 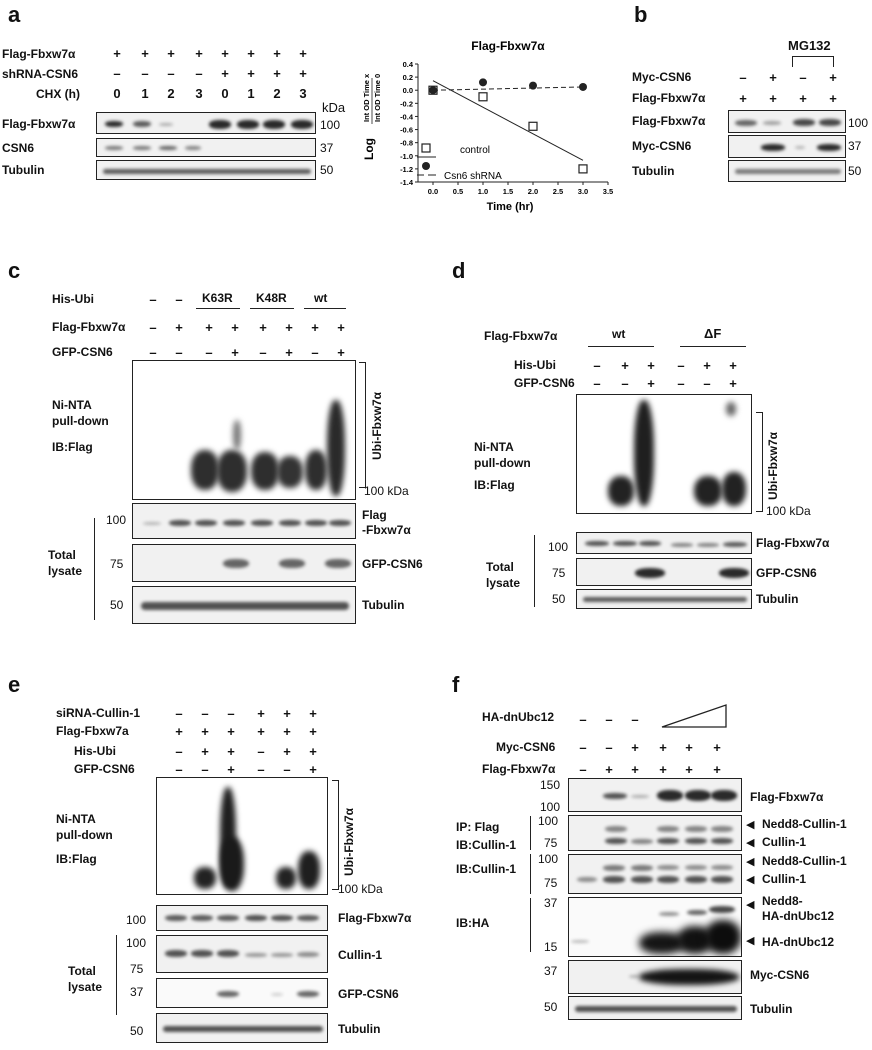 What do you see at coordinates (14, 14) in the screenshot?
I see `panel-a-label: a` at bounding box center [14, 14].